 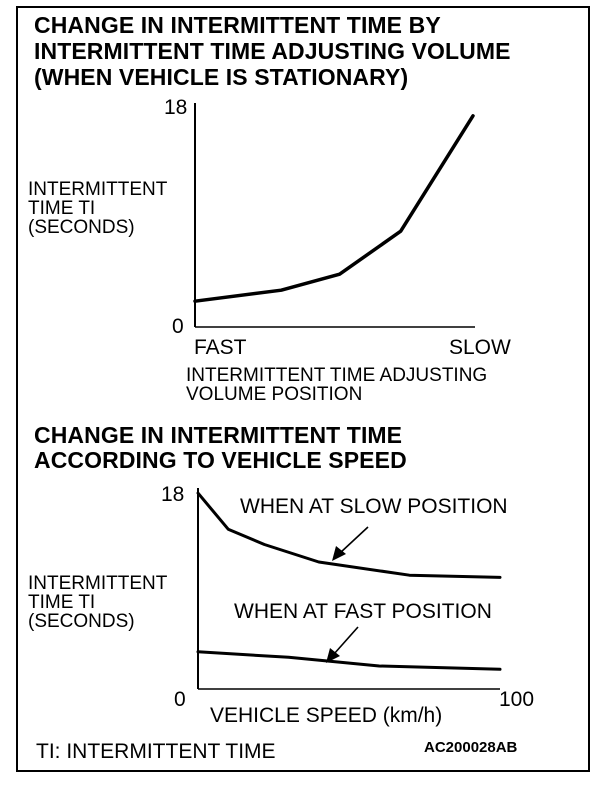 What do you see at coordinates (363, 611) in the screenshot?
I see `series-label-fast: WHEN AT FAST POSITION` at bounding box center [363, 611].